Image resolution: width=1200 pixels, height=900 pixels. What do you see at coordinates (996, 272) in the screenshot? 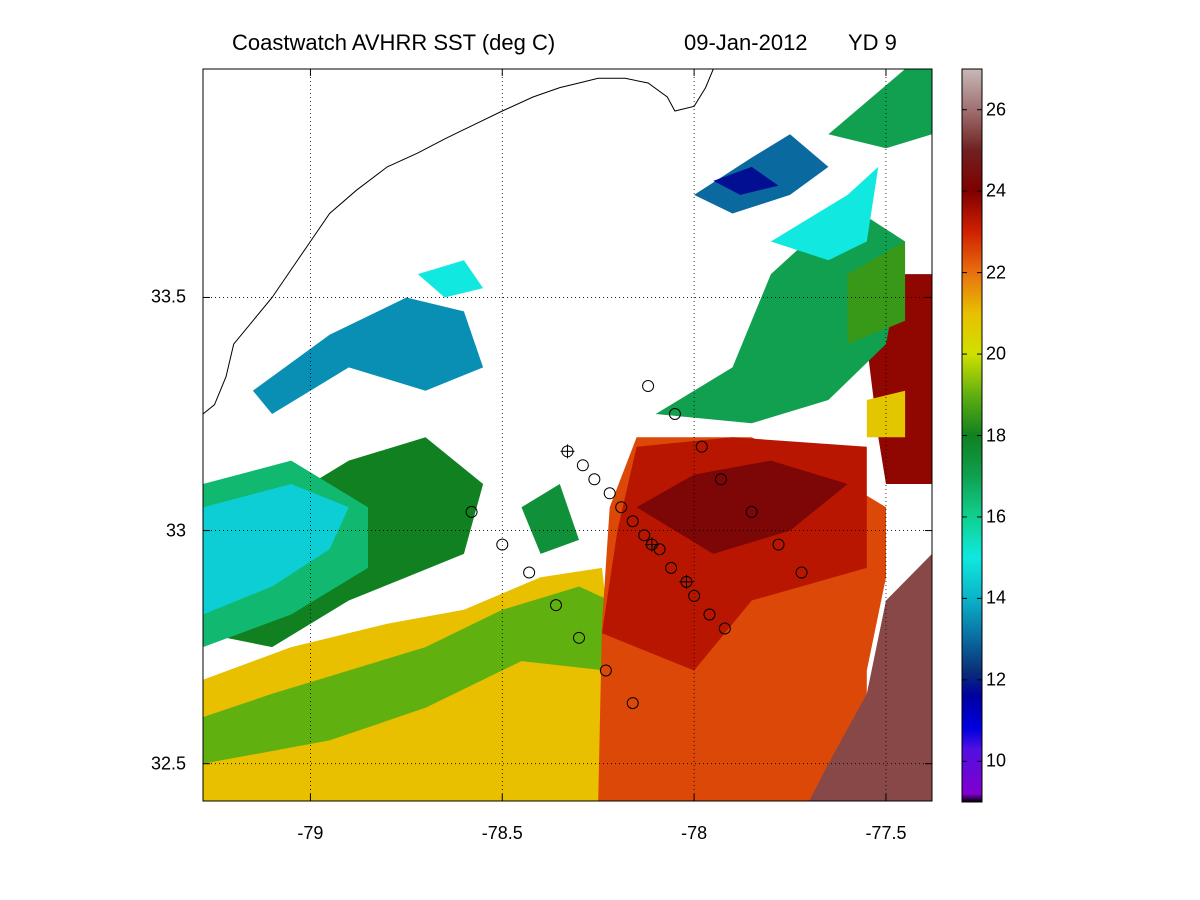
I see `colorbar-tick-label: 22` at bounding box center [996, 272].